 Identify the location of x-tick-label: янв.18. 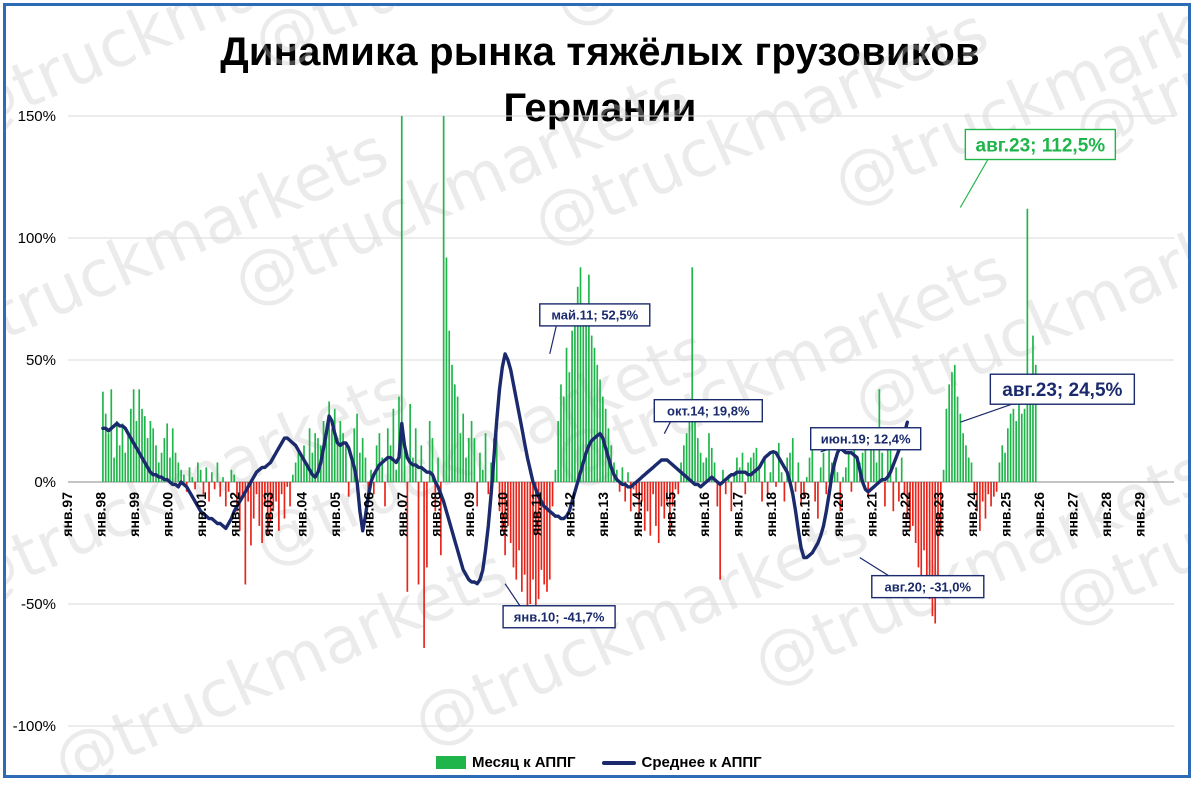
(771, 514).